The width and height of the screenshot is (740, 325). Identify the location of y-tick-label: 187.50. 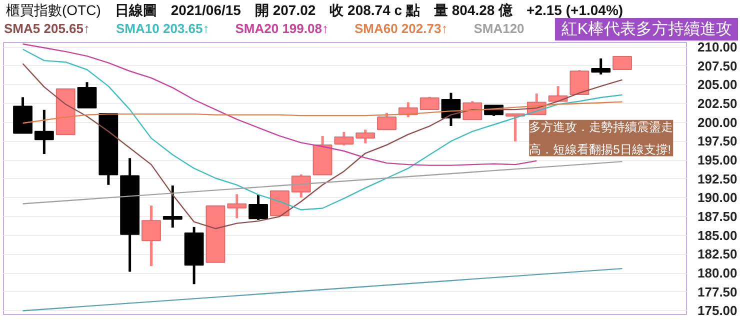
(718, 216).